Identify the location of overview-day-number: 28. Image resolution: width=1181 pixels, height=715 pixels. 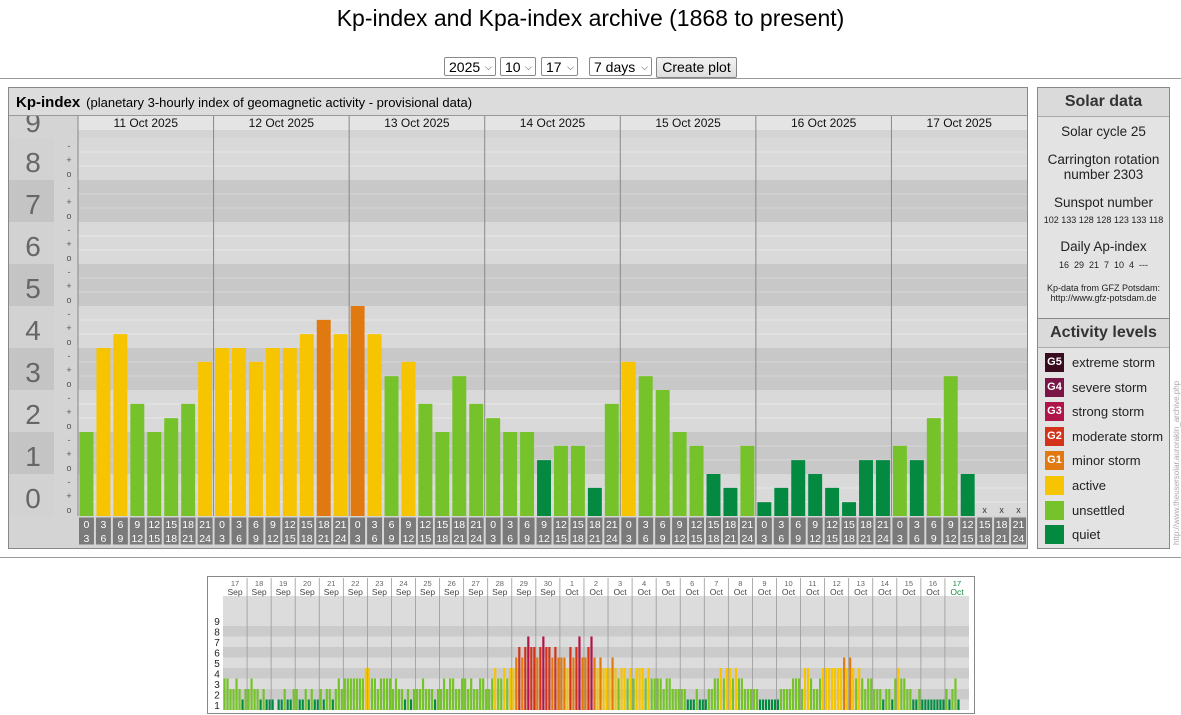
(500, 583).